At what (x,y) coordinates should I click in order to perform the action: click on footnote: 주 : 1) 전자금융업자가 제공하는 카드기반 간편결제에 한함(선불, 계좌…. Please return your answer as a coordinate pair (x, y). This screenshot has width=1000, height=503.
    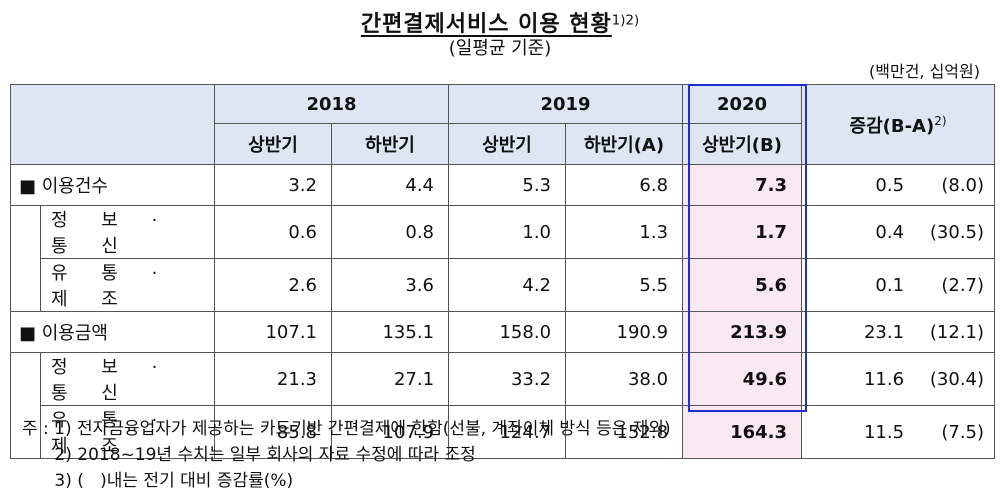
    Looking at the image, I should click on (346, 429).